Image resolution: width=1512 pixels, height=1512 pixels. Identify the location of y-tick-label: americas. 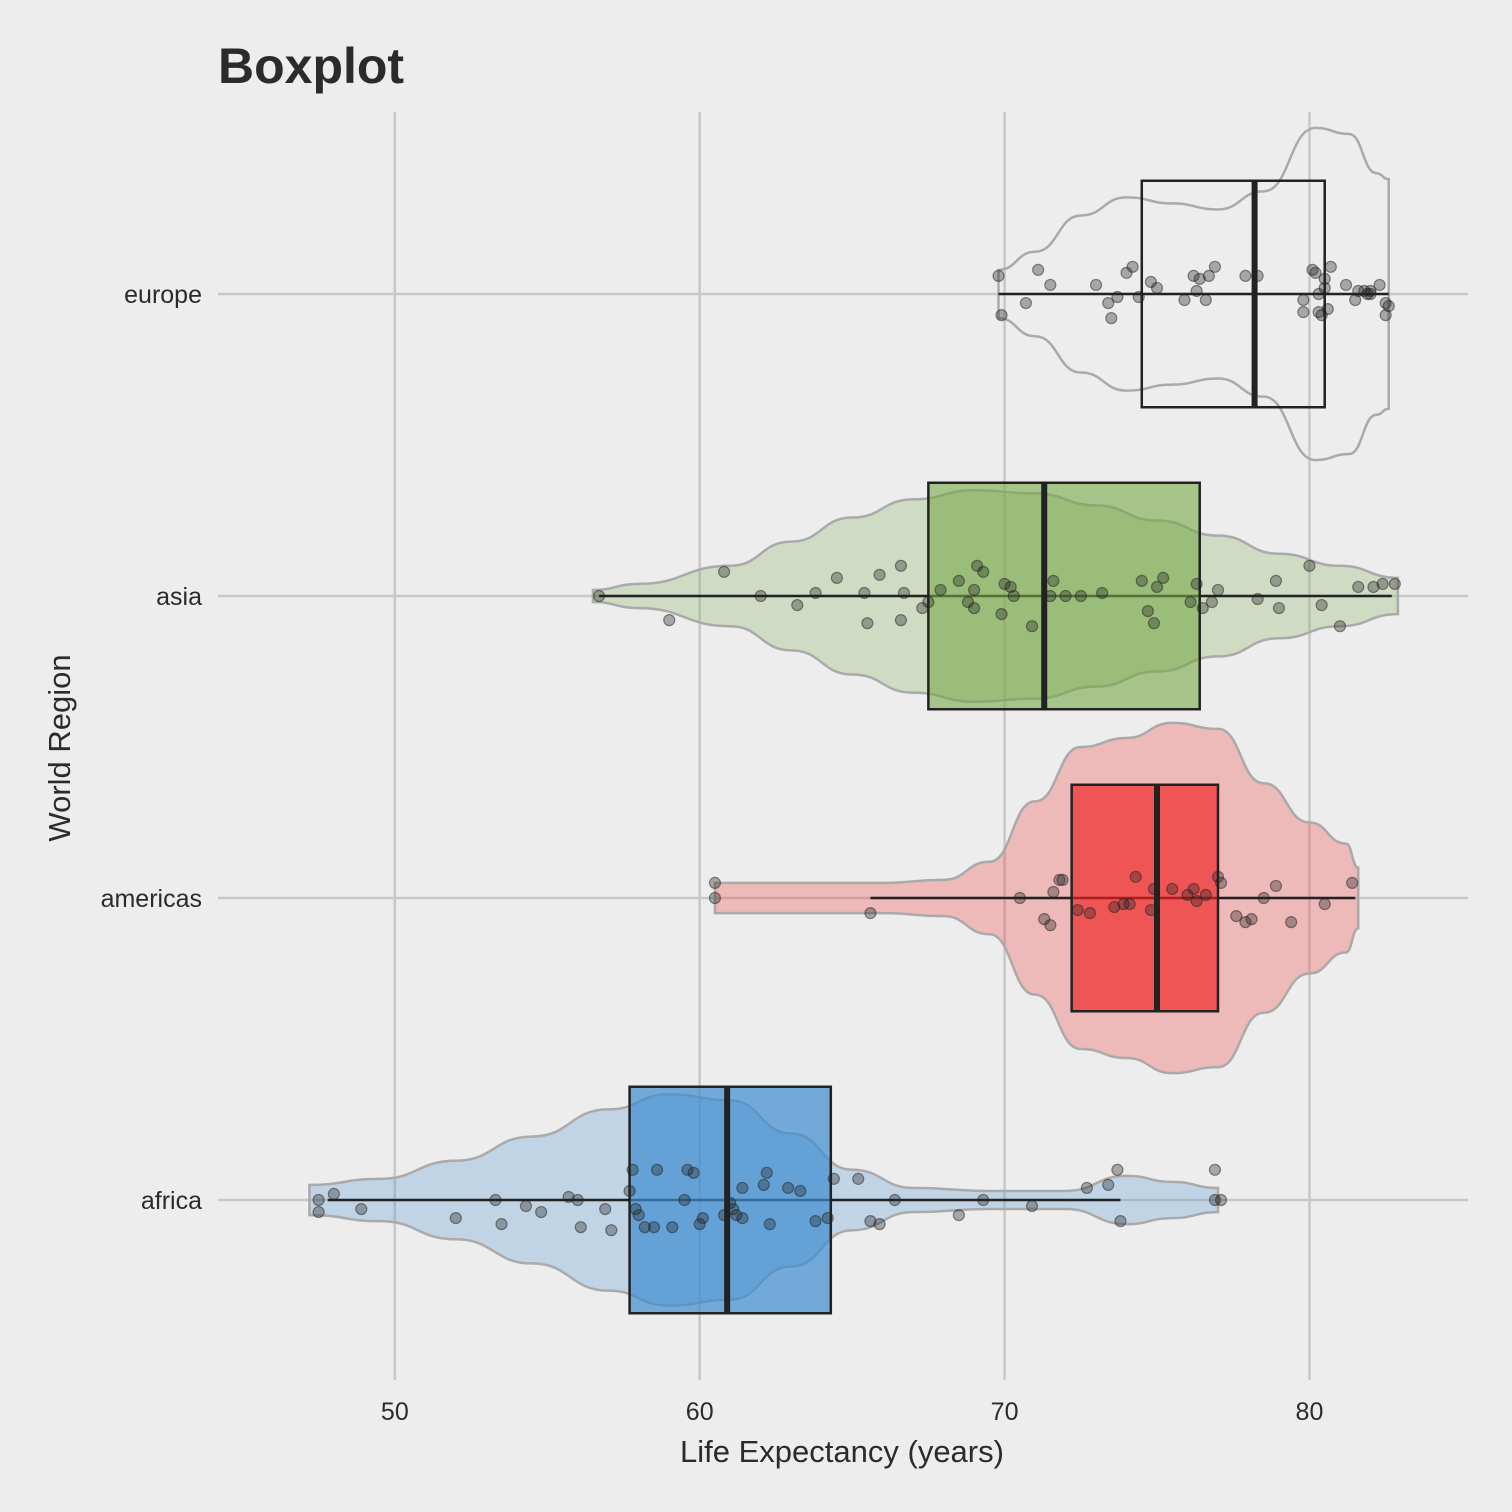
(151, 899).